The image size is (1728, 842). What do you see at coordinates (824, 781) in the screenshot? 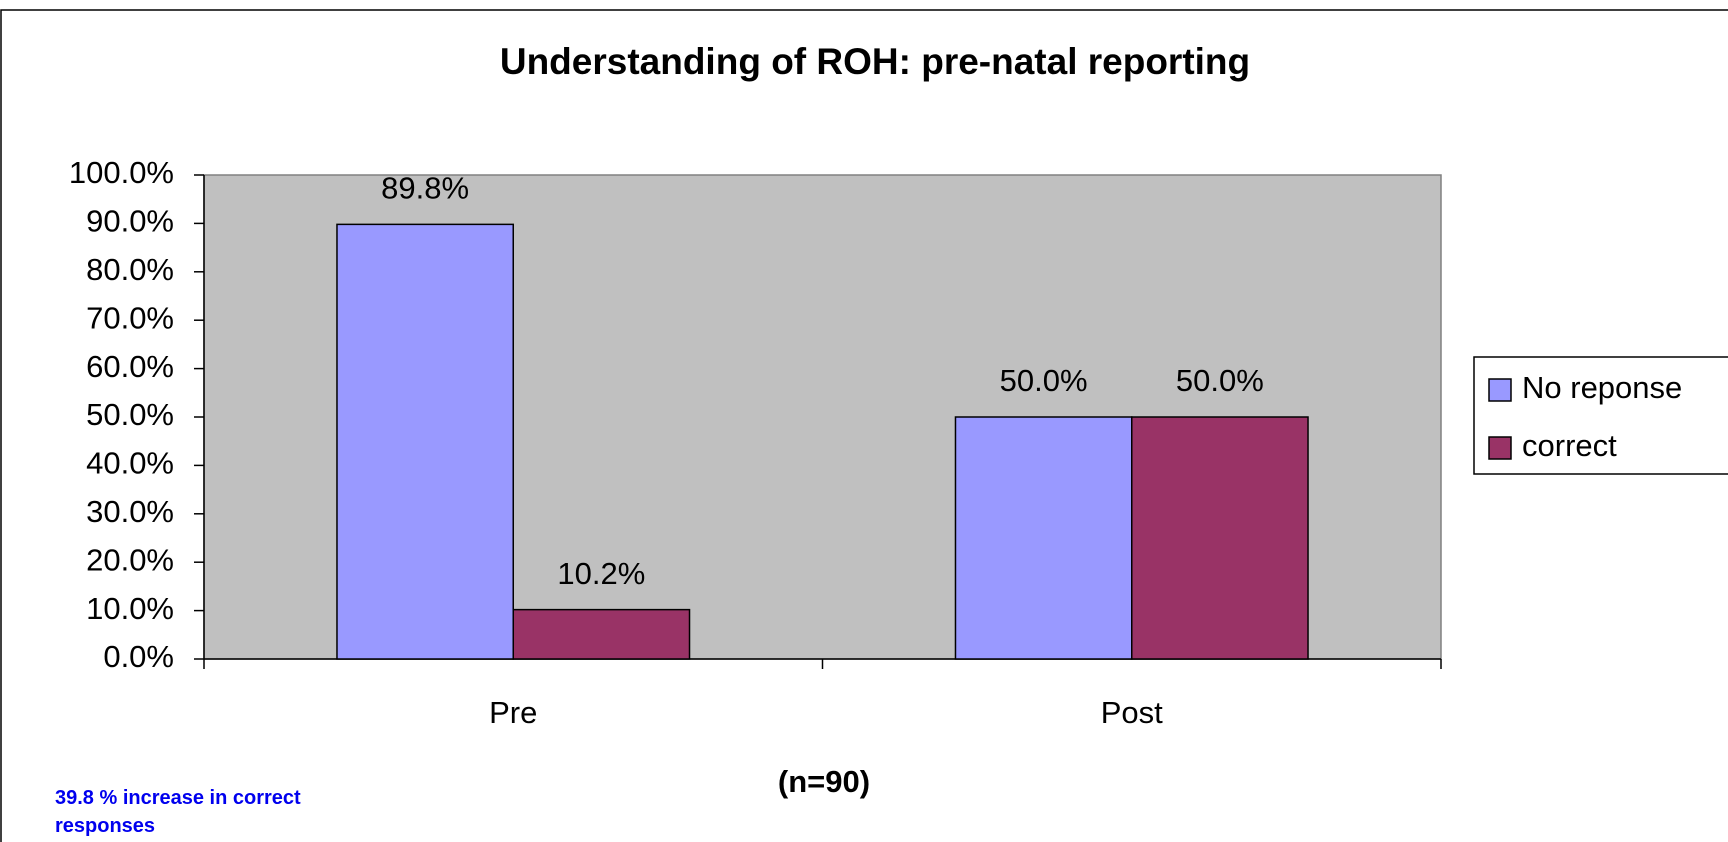
I see `x-axis-label: (n=90)` at bounding box center [824, 781].